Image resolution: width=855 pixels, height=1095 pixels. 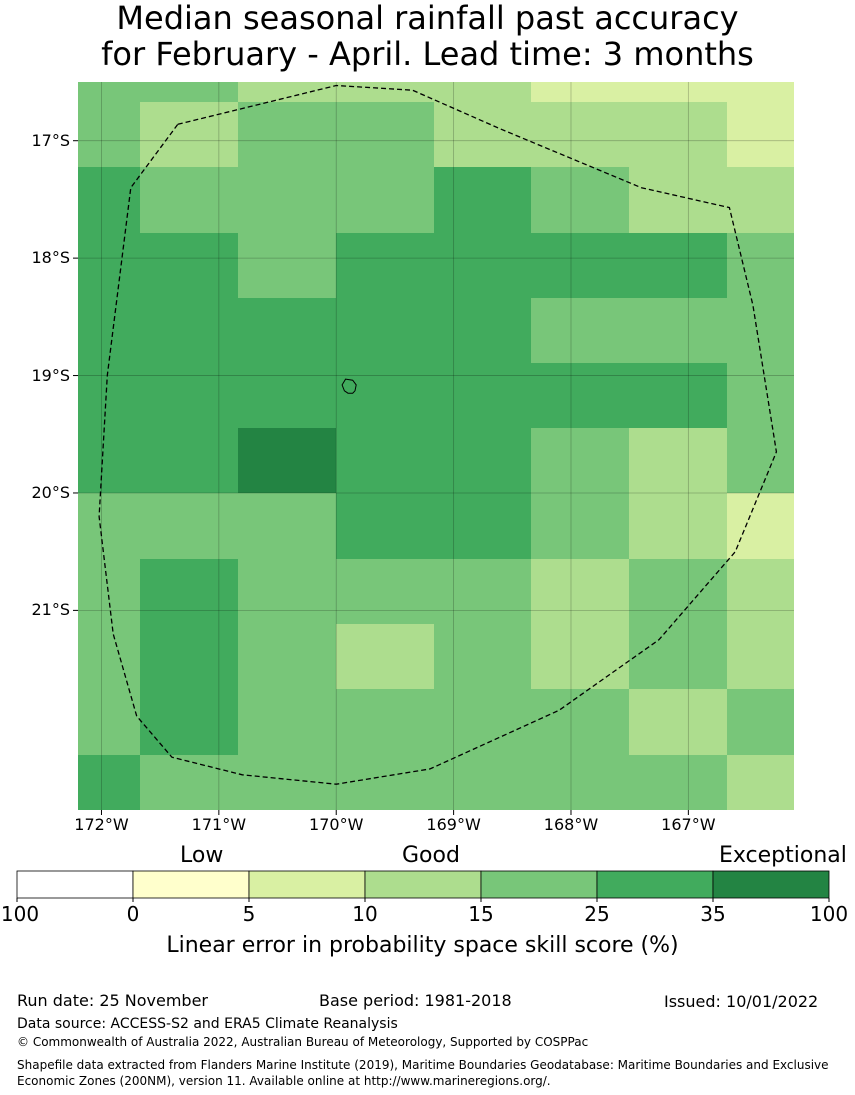 What do you see at coordinates (423, 886) in the screenshot?
I see `colorbar` at bounding box center [423, 886].